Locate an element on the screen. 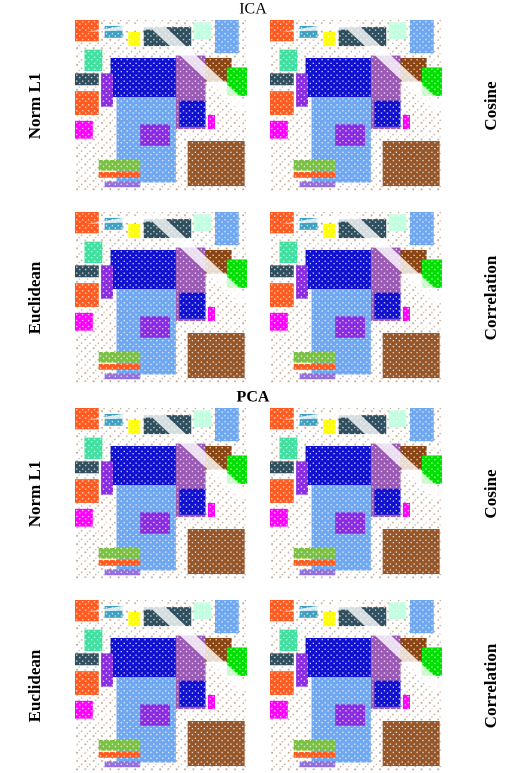 This screenshot has width=508, height=773. section-title: PCA is located at coordinates (253, 397).